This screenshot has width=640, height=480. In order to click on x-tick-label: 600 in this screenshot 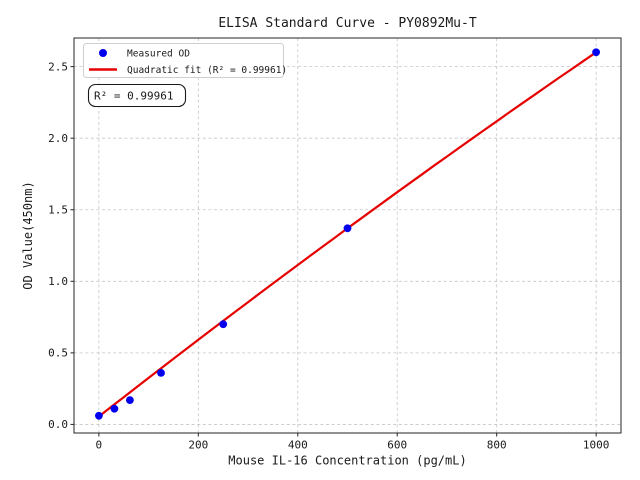, I will do `click(397, 445)`.